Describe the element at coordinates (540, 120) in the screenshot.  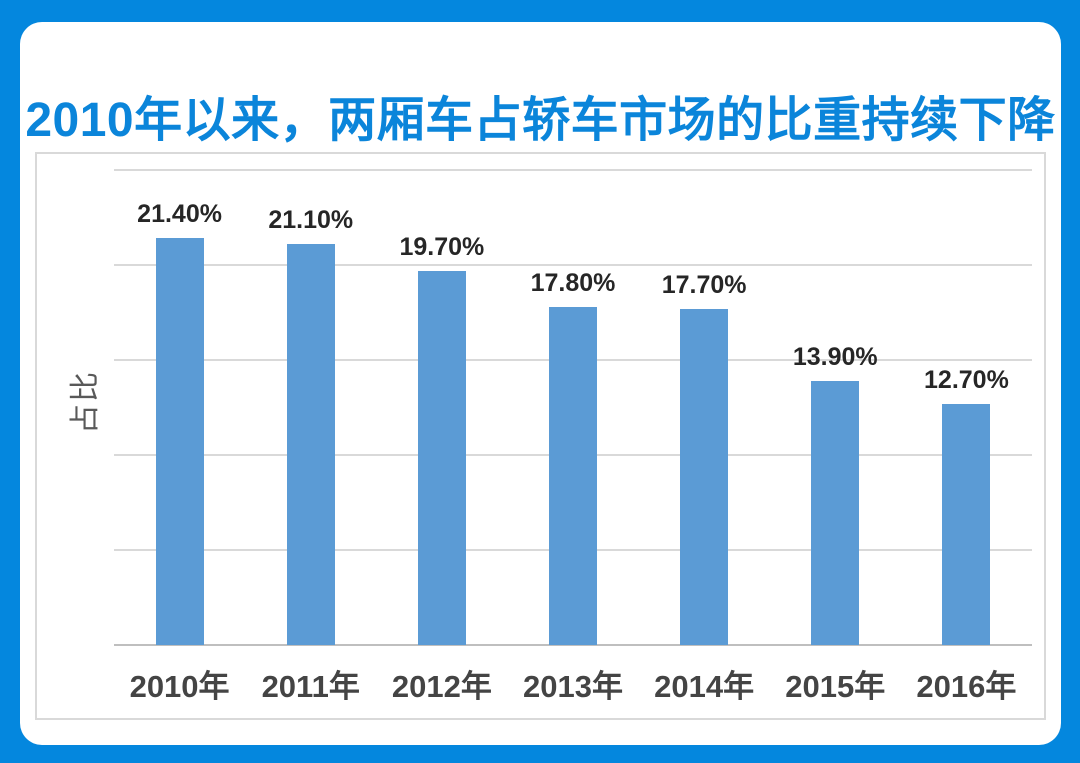
I see `chart-title: 2010年以来，两厢车占轿车市场的比重持续下降` at that location.